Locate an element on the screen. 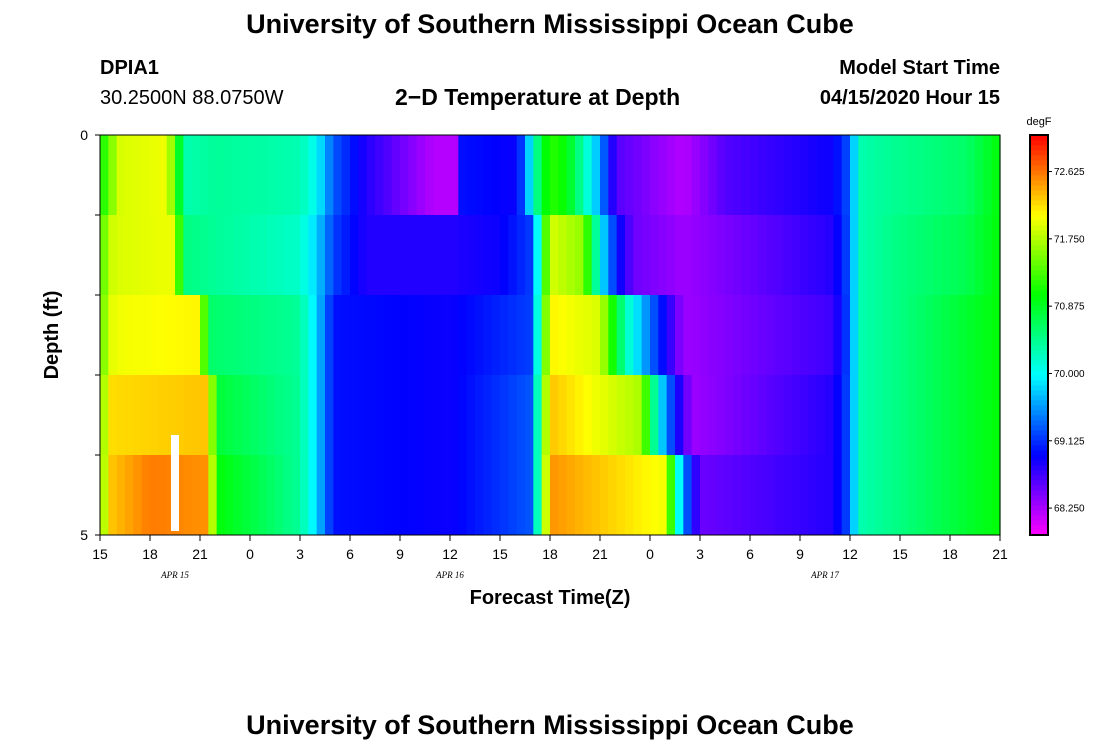  x-tick-label: 0 is located at coordinates (250, 554).